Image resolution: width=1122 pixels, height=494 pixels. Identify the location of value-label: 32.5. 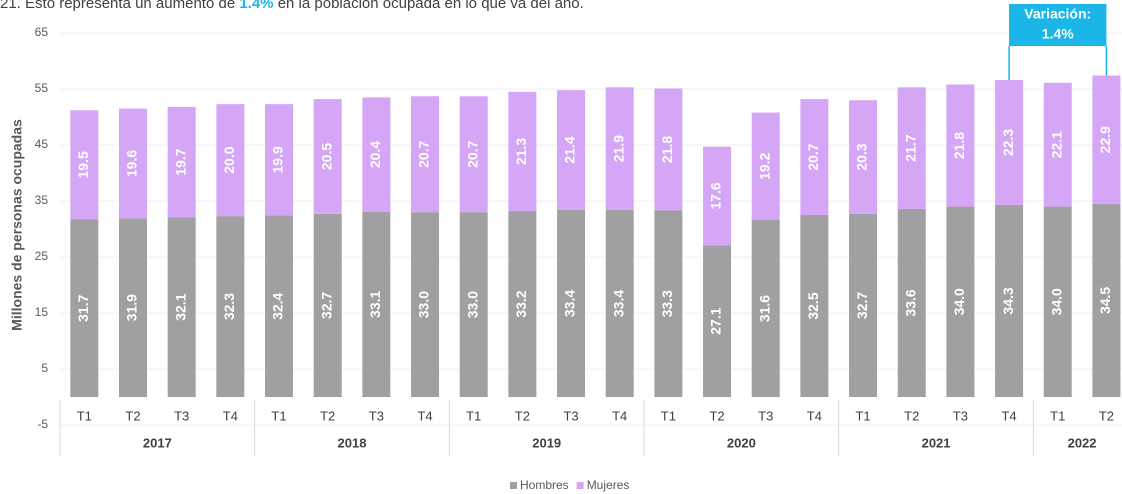
(813, 305).